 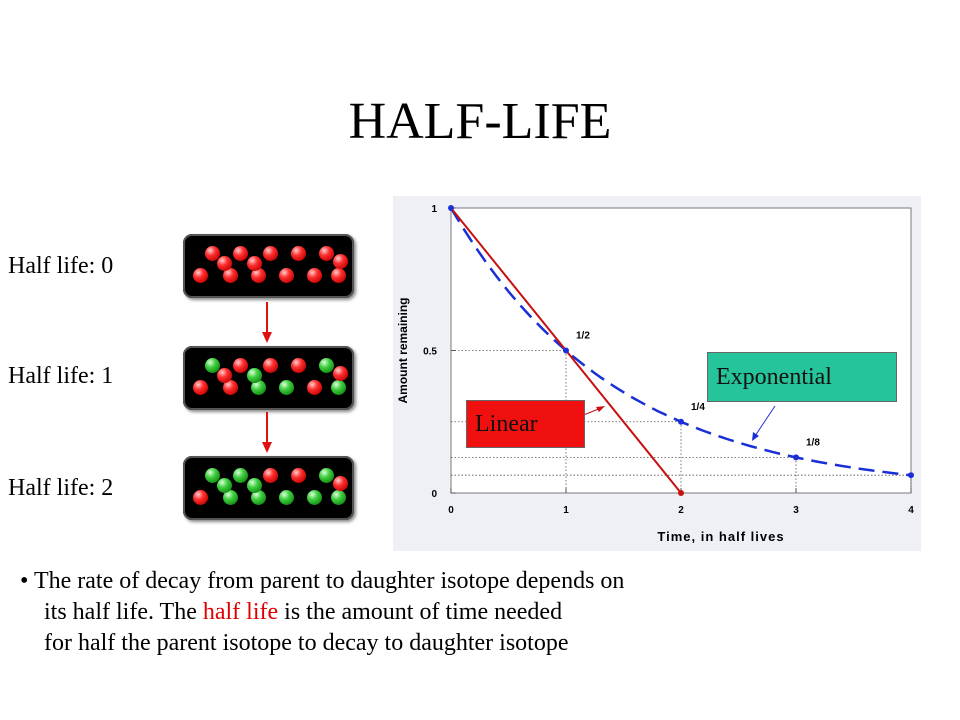 What do you see at coordinates (420, 612) in the screenshot?
I see `body-line-2-post: is the amount of time needed` at bounding box center [420, 612].